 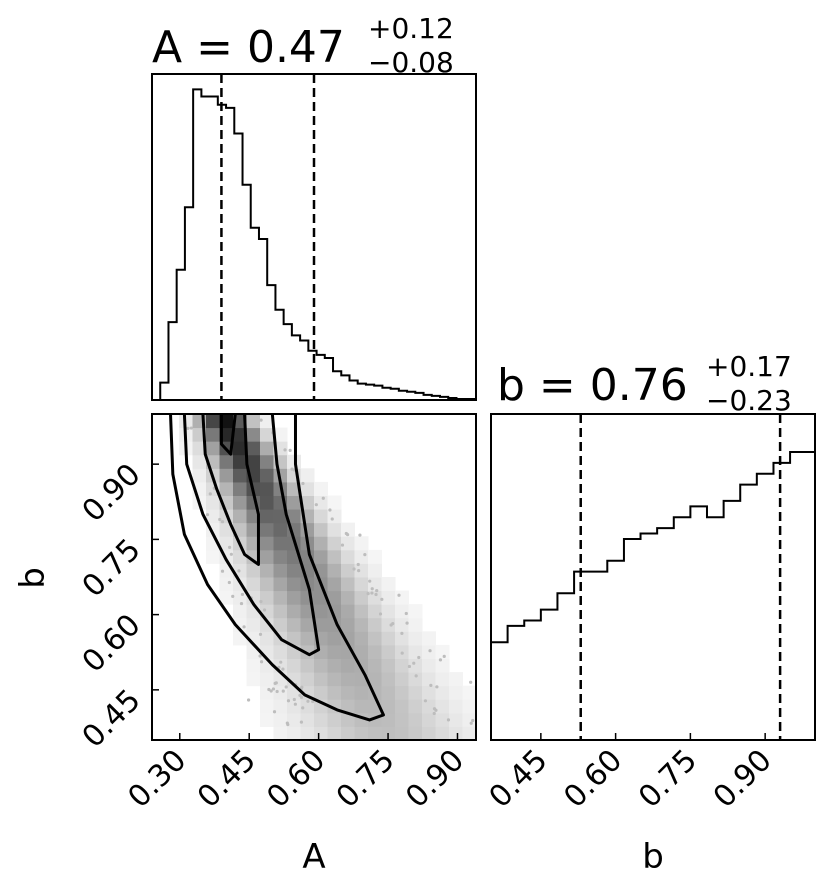 I want to click on marginal-b-quantiles, so click(x=680, y=577).